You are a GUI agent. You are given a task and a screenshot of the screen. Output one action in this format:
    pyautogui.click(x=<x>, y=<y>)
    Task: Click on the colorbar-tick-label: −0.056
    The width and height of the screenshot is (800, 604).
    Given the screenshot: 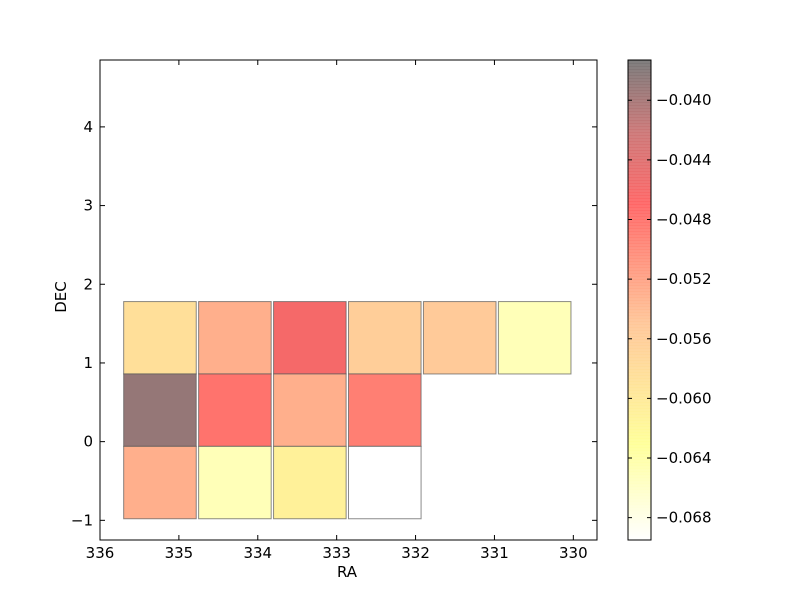 What is the action you would take?
    pyautogui.click(x=684, y=339)
    